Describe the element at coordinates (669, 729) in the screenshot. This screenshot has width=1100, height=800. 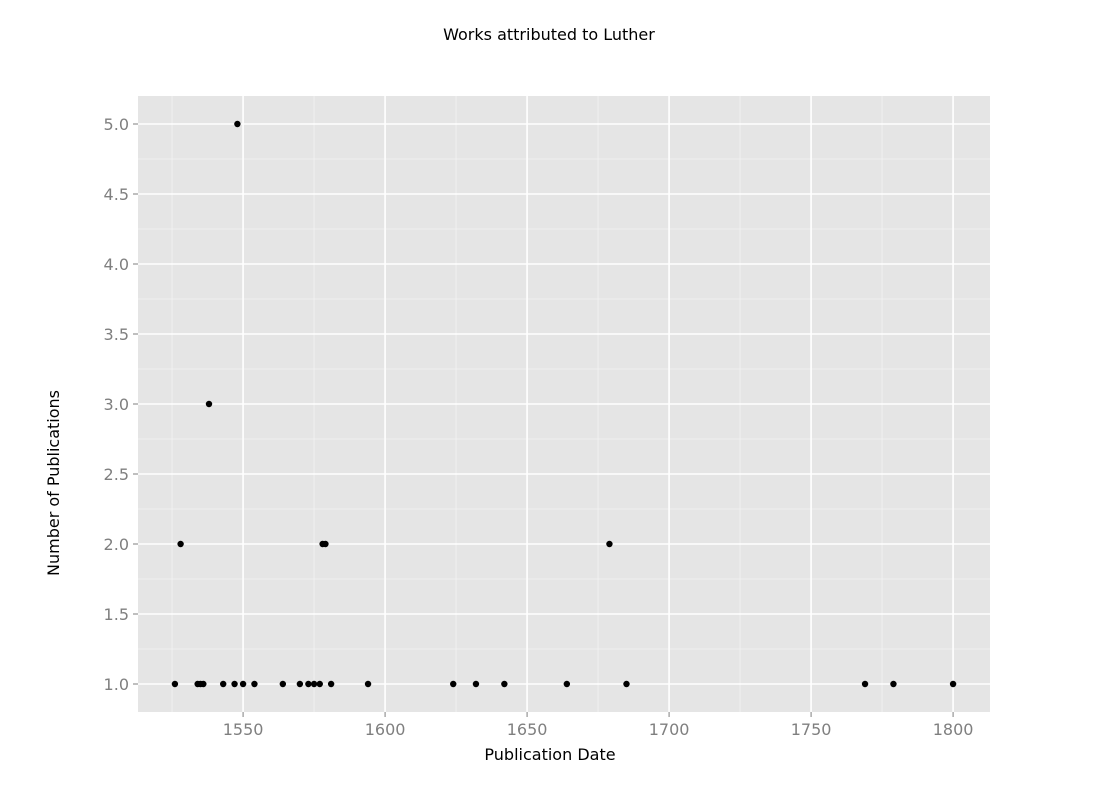
I see `x-tick-label: 1700` at that location.